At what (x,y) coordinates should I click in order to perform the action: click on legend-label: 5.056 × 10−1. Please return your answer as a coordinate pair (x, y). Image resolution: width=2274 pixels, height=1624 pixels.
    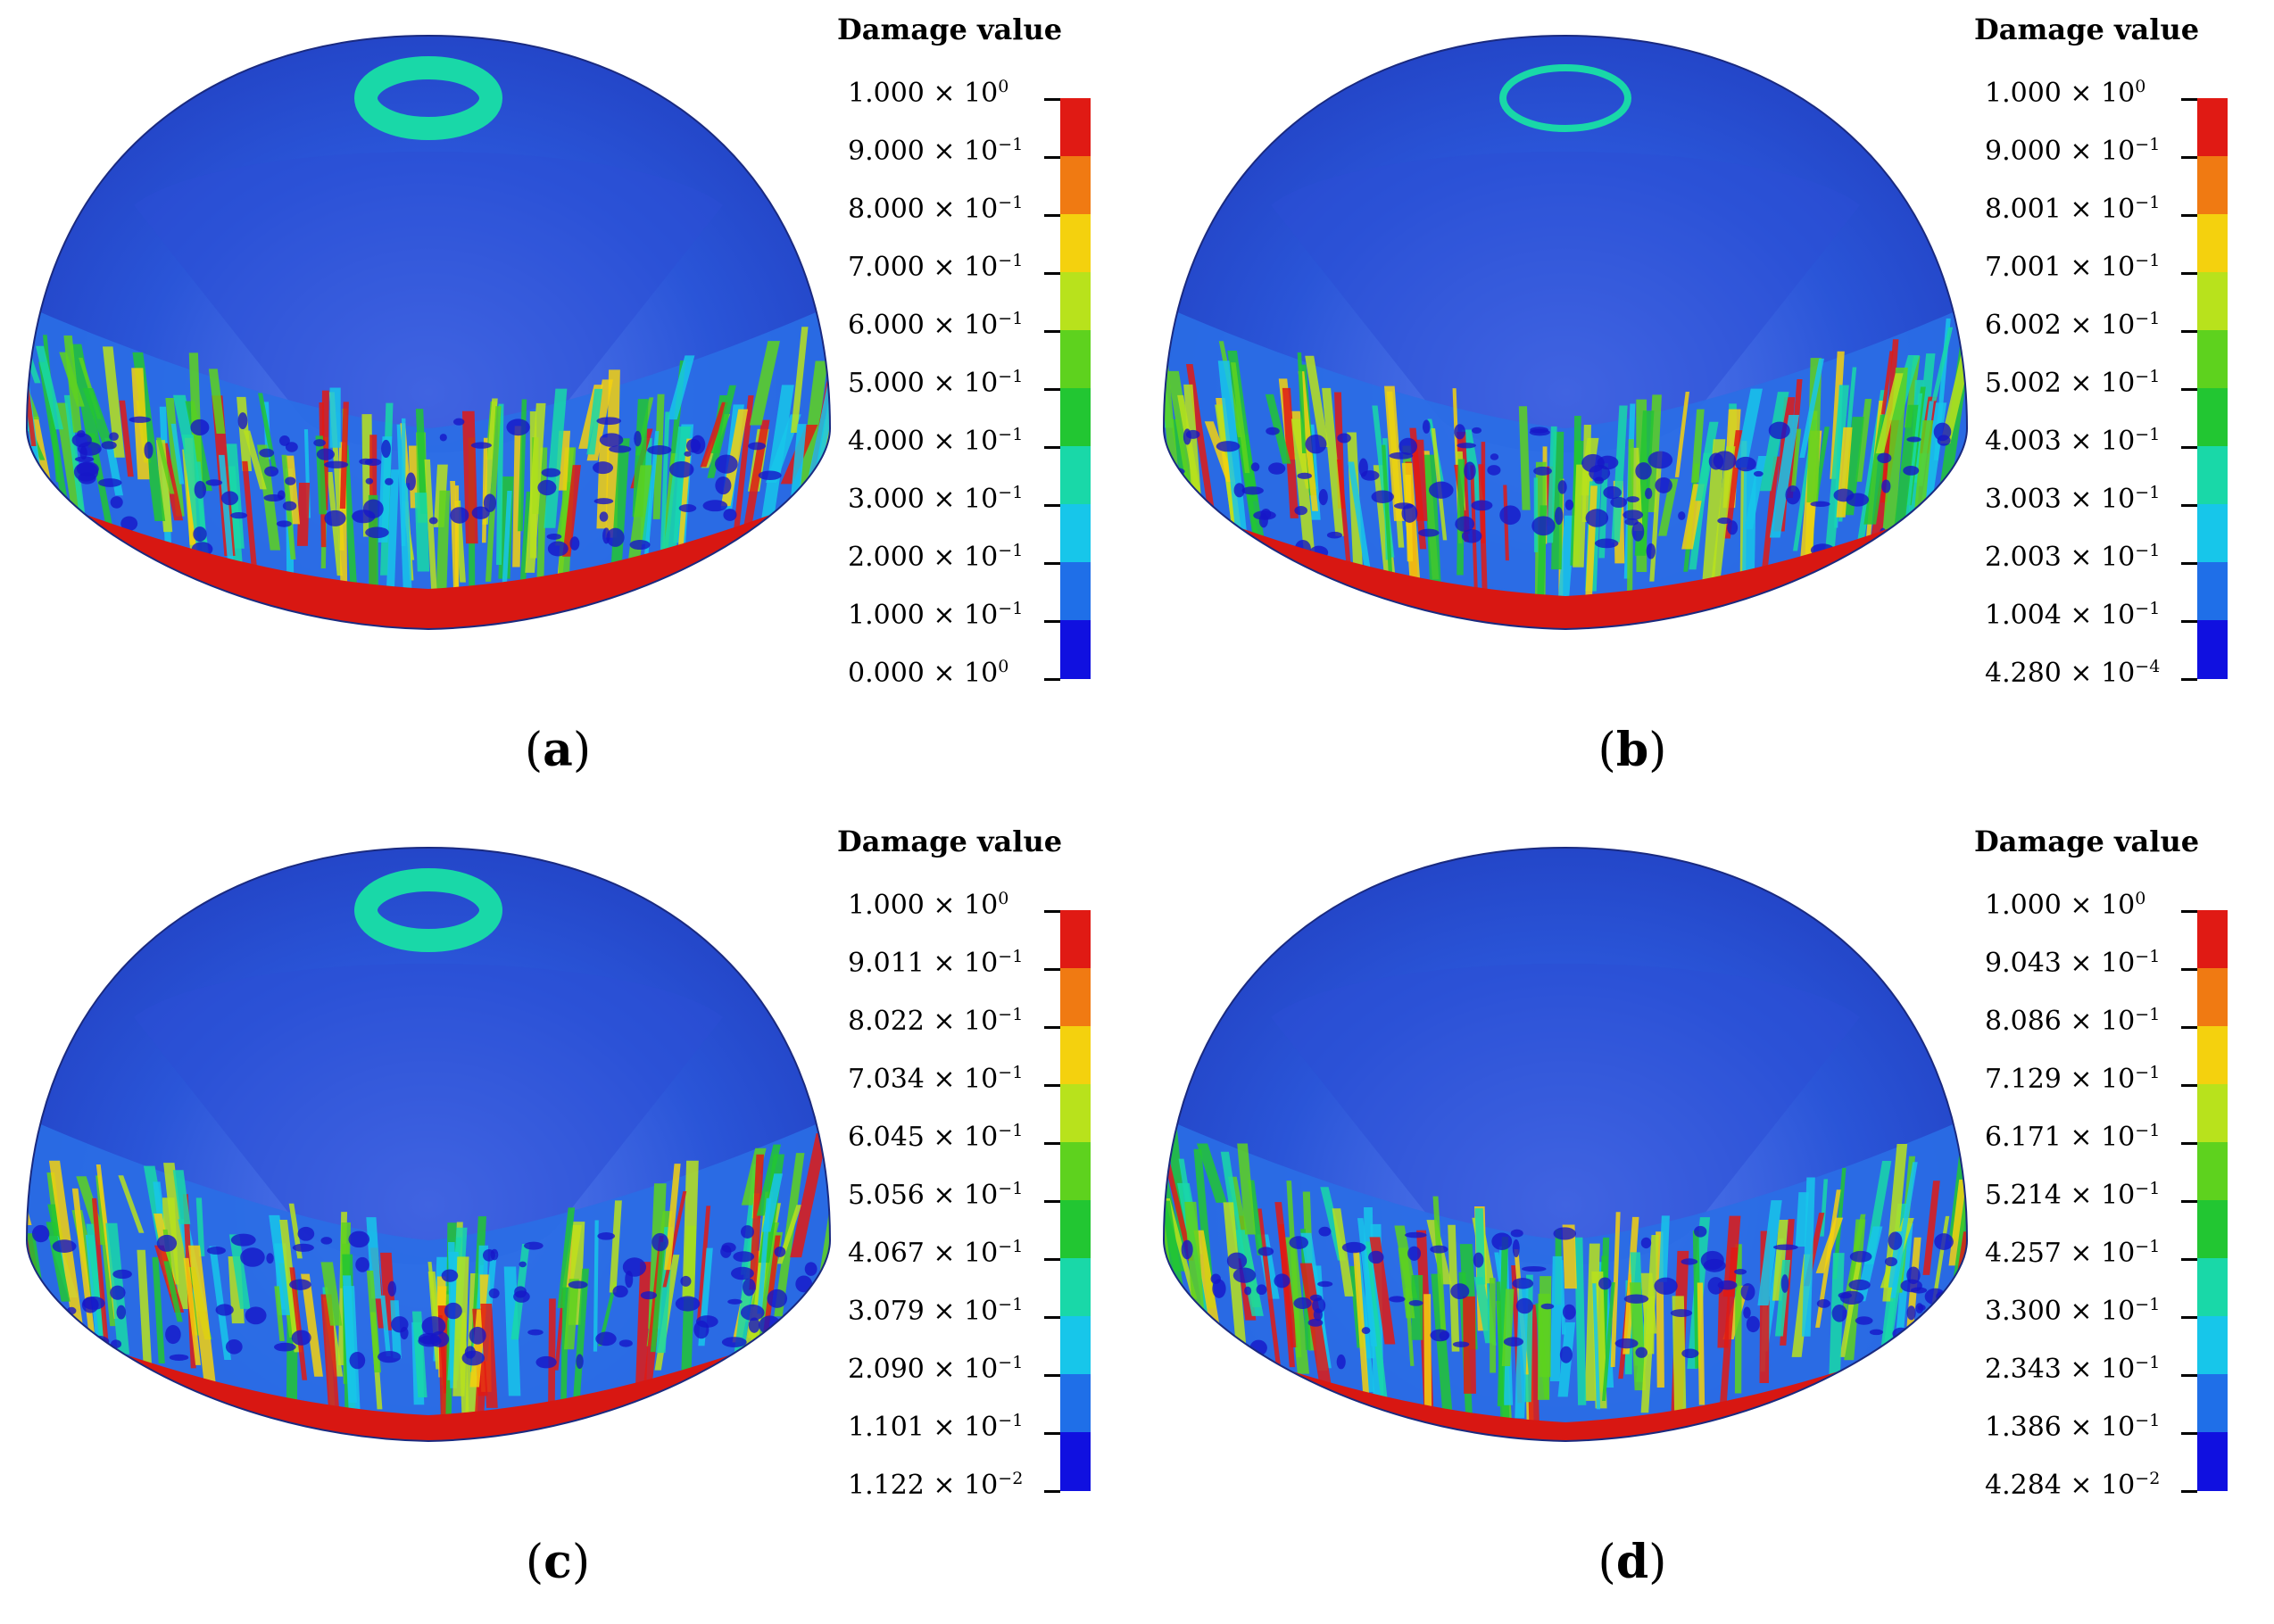
    Looking at the image, I should click on (936, 1195).